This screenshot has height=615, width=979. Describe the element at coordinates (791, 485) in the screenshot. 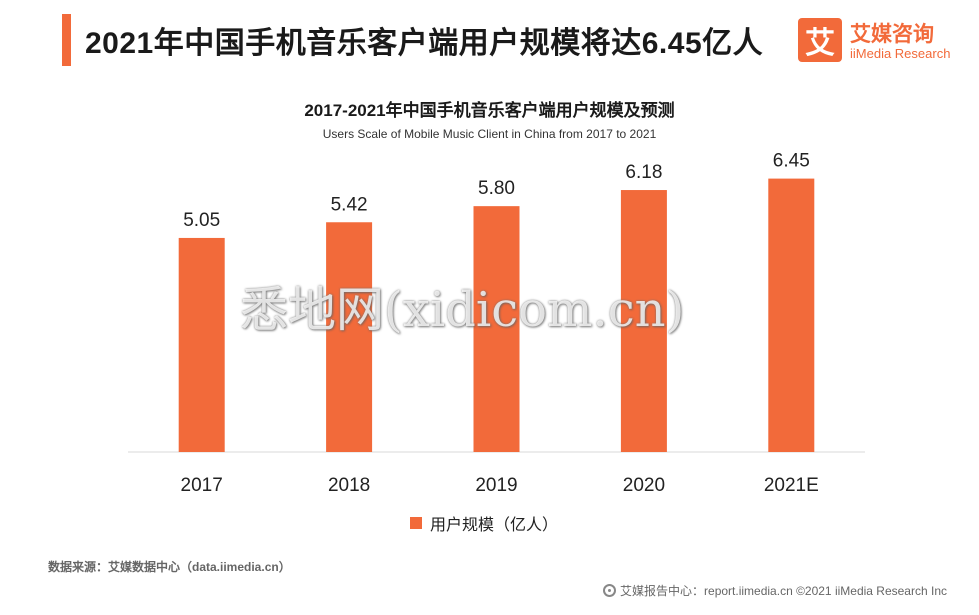

I see `x-tick-label-2021E: 2021E` at that location.